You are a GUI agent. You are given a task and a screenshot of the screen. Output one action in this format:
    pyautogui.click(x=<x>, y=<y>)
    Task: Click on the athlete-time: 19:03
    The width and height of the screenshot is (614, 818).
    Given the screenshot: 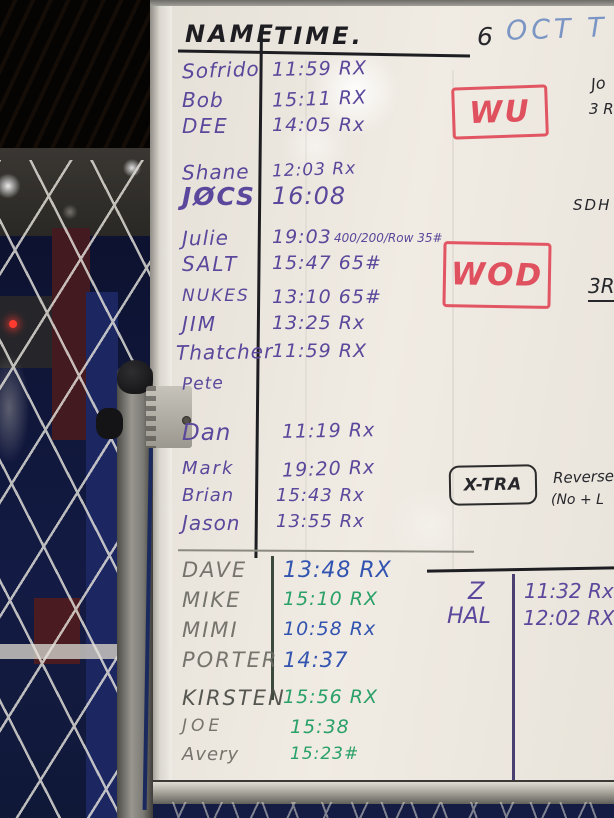 What is the action you would take?
    pyautogui.click(x=302, y=237)
    